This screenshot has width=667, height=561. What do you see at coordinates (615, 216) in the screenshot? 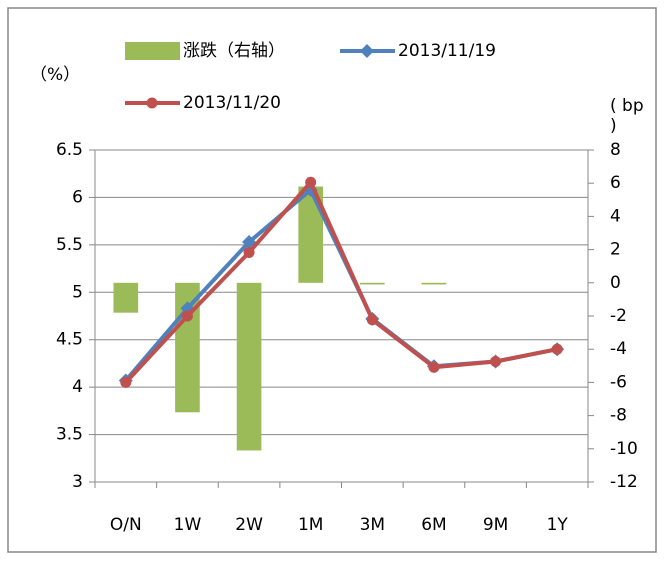
I see `y2-tick-label: 4` at bounding box center [615, 216].